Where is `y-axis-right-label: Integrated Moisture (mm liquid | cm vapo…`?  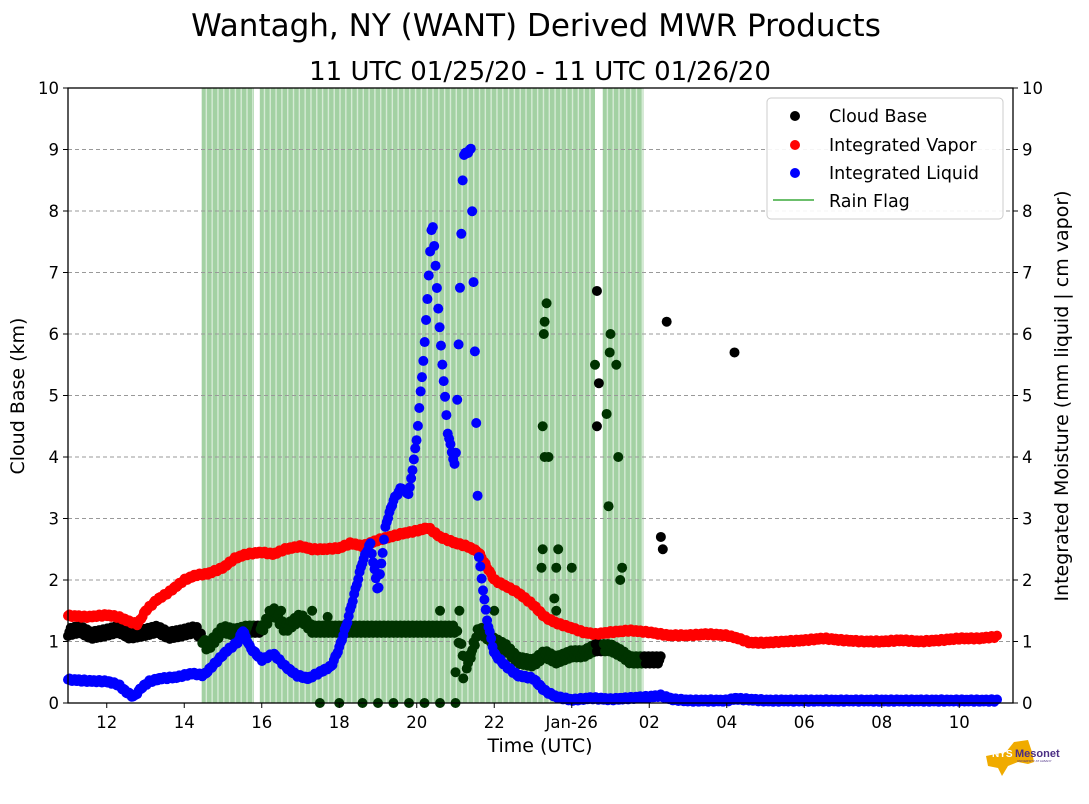 y-axis-right-label: Integrated Moisture (mm liquid | cm vapo… is located at coordinates (1062, 395).